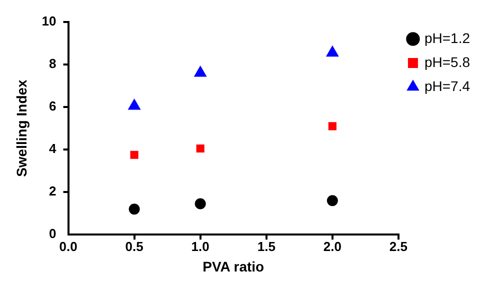 This screenshot has width=480, height=284. Describe the element at coordinates (134, 246) in the screenshot. I see `x-tick-label: 0.5` at that location.